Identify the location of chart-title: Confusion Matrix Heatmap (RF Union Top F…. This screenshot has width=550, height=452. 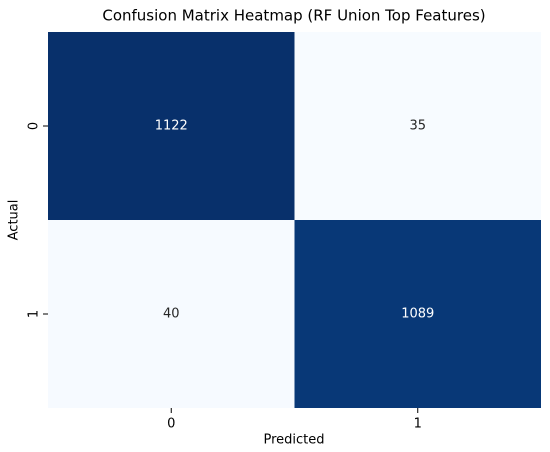
(293, 16).